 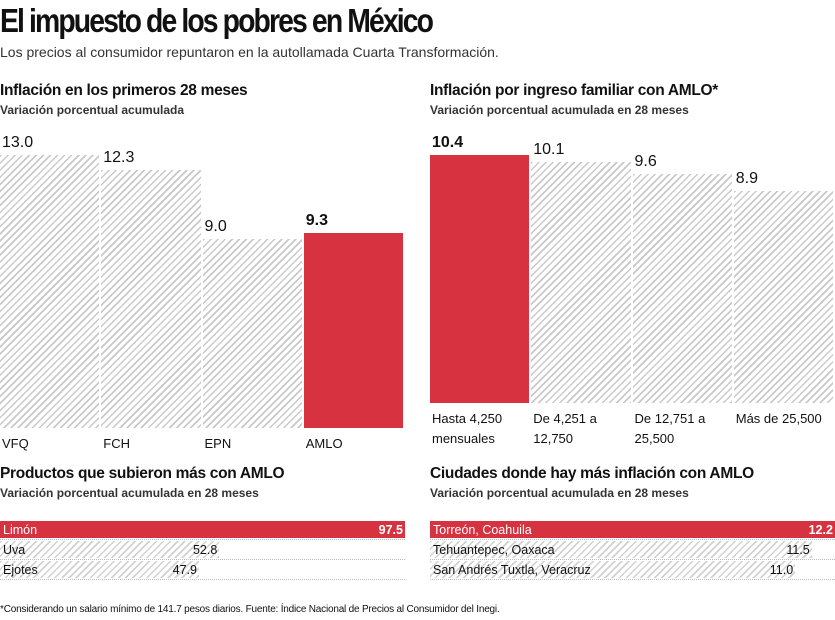 I want to click on y-tick-label: Torreón, Coahuila, so click(x=482, y=530).